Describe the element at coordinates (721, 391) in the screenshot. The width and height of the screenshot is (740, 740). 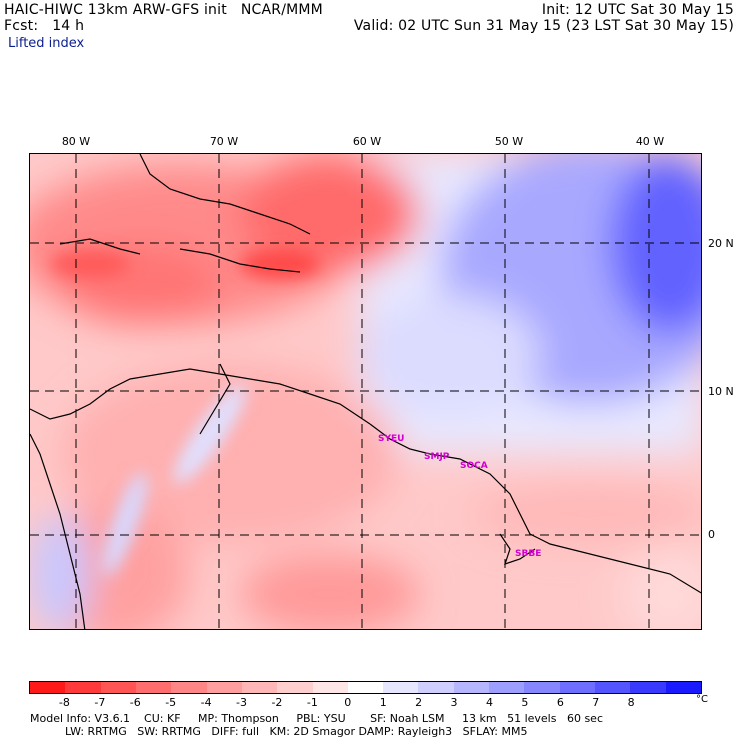
I see `lat-label-10n: 10 N` at that location.